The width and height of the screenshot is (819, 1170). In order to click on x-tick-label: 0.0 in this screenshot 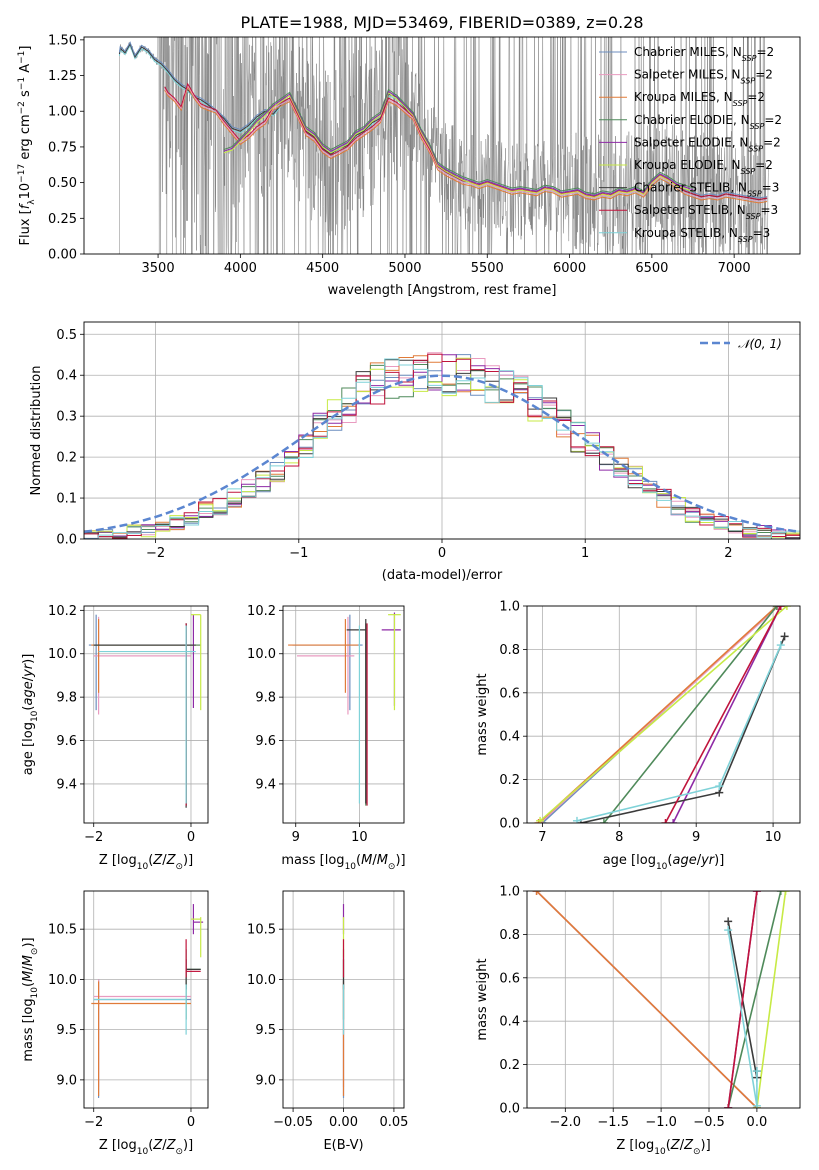, I will do `click(757, 1122)`.